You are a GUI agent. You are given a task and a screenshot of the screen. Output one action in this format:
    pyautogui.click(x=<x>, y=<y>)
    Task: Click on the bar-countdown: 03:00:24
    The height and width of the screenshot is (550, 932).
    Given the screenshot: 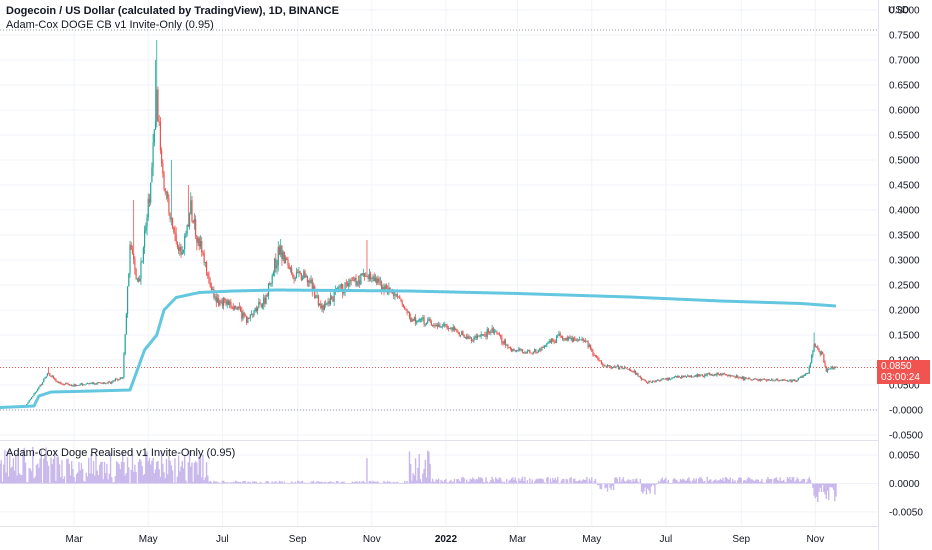 What is the action you would take?
    pyautogui.click(x=900, y=377)
    